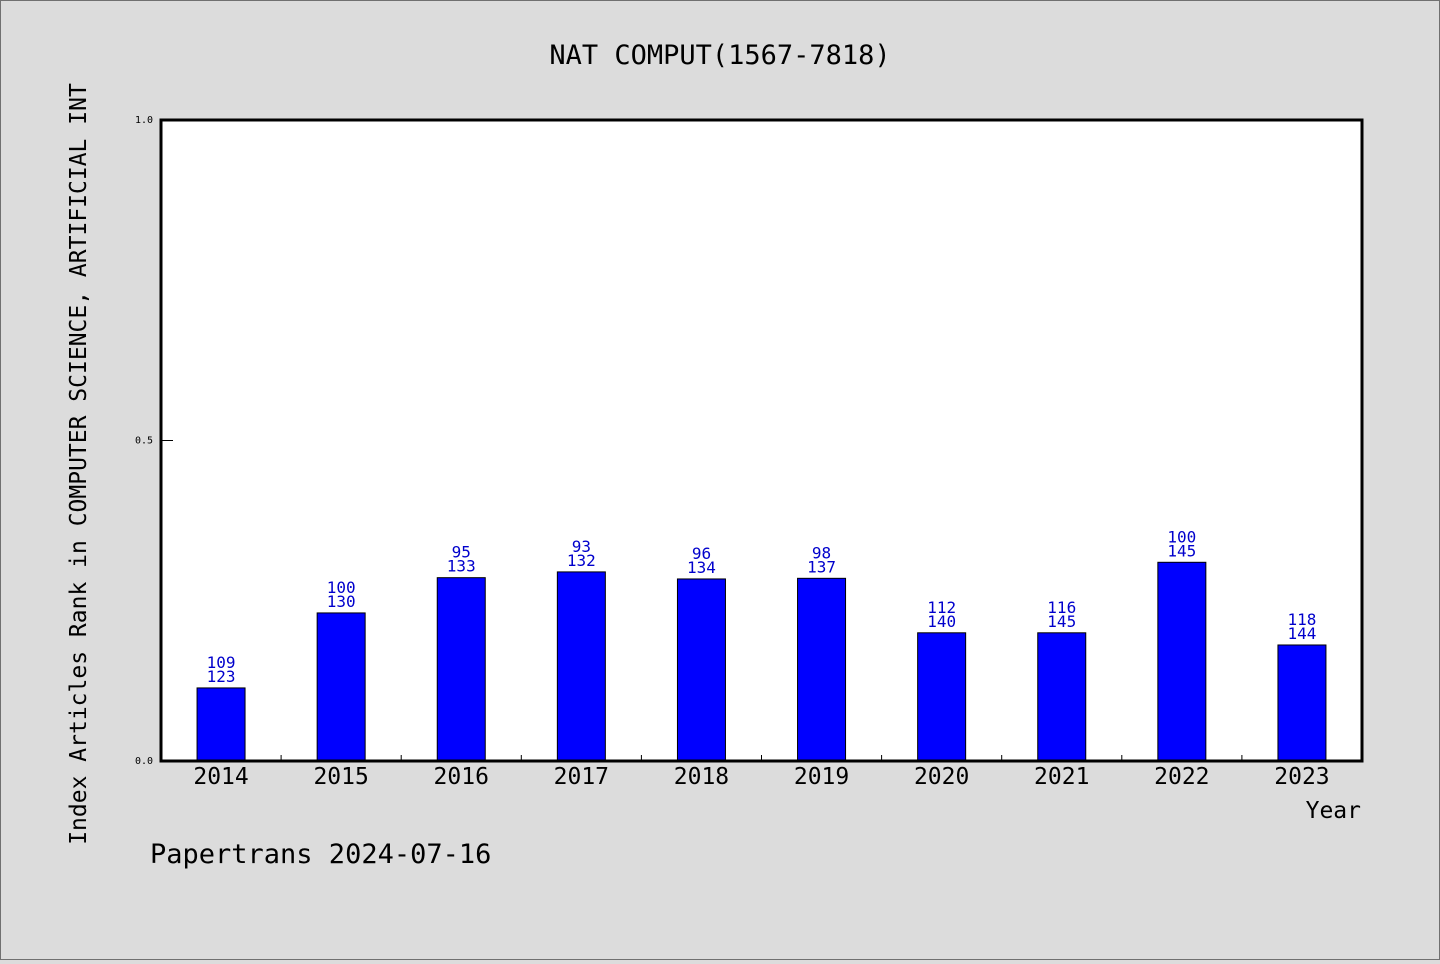 The width and height of the screenshot is (1440, 964). I want to click on x-tick-label-2020: 2020, so click(941, 777).